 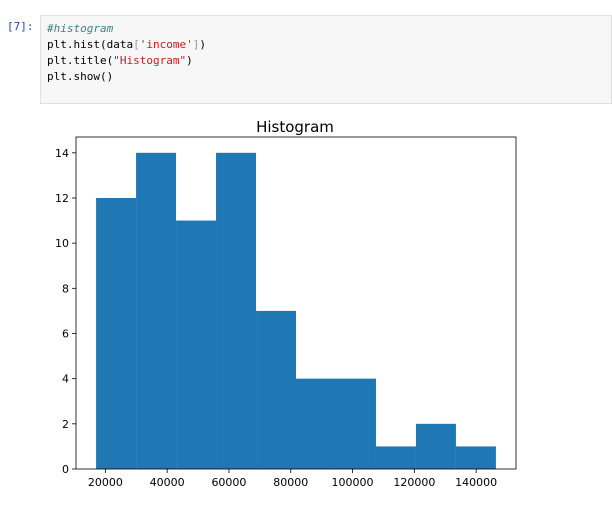 I want to click on y-tick-label: 6, so click(x=65, y=333).